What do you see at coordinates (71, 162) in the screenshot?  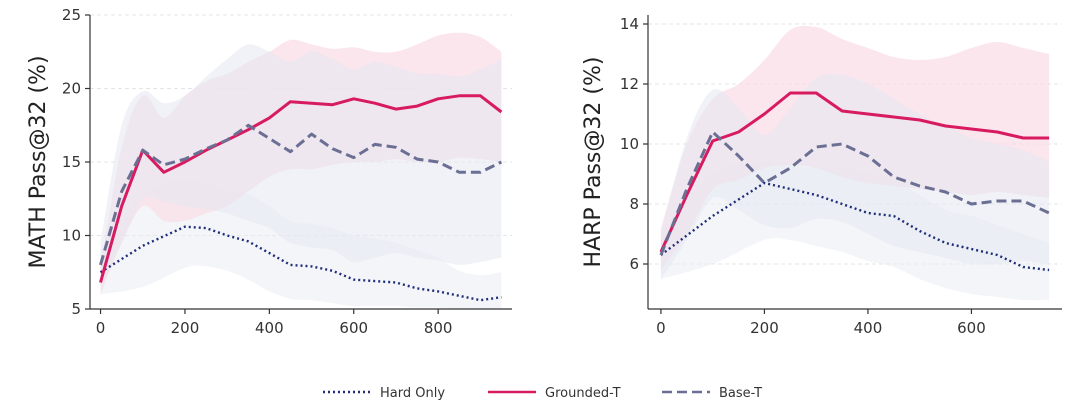 I see `math-y-tick-label: 15` at bounding box center [71, 162].